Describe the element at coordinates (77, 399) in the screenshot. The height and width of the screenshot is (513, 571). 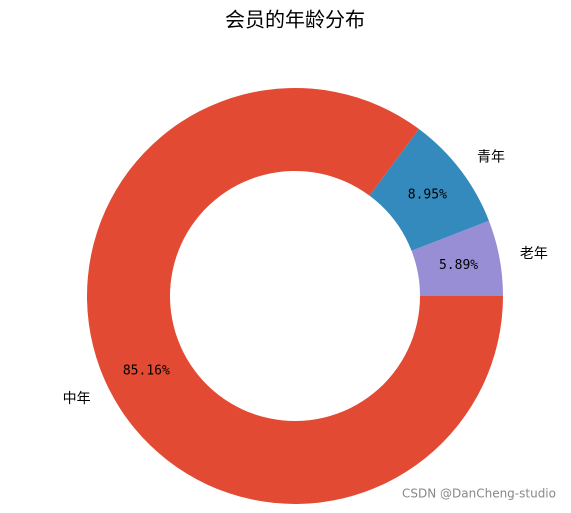
I see `slice-label: 中年` at that location.